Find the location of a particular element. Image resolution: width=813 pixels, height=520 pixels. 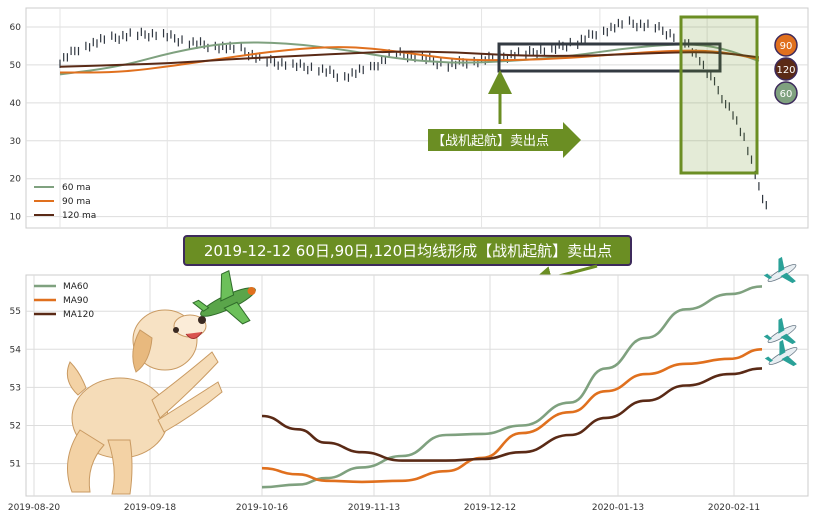

drop-region-box is located at coordinates (719, 95).